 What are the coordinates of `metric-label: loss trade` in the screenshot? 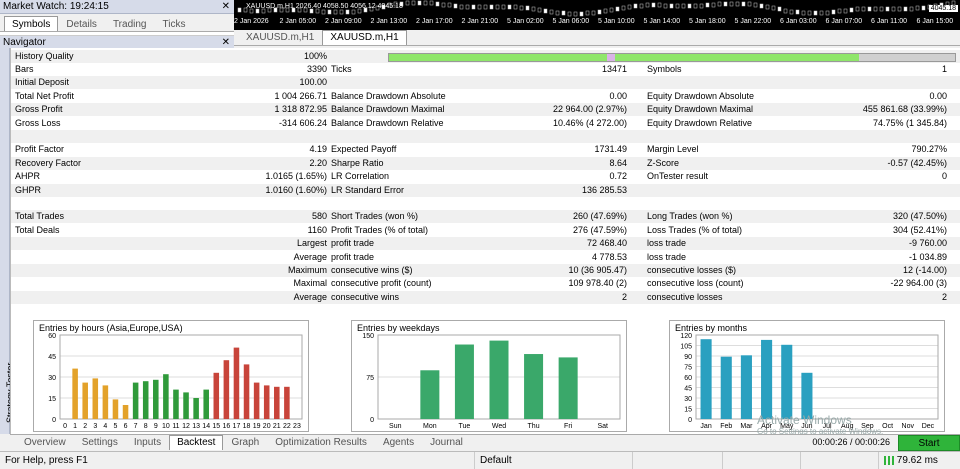 It's located at (667, 256).